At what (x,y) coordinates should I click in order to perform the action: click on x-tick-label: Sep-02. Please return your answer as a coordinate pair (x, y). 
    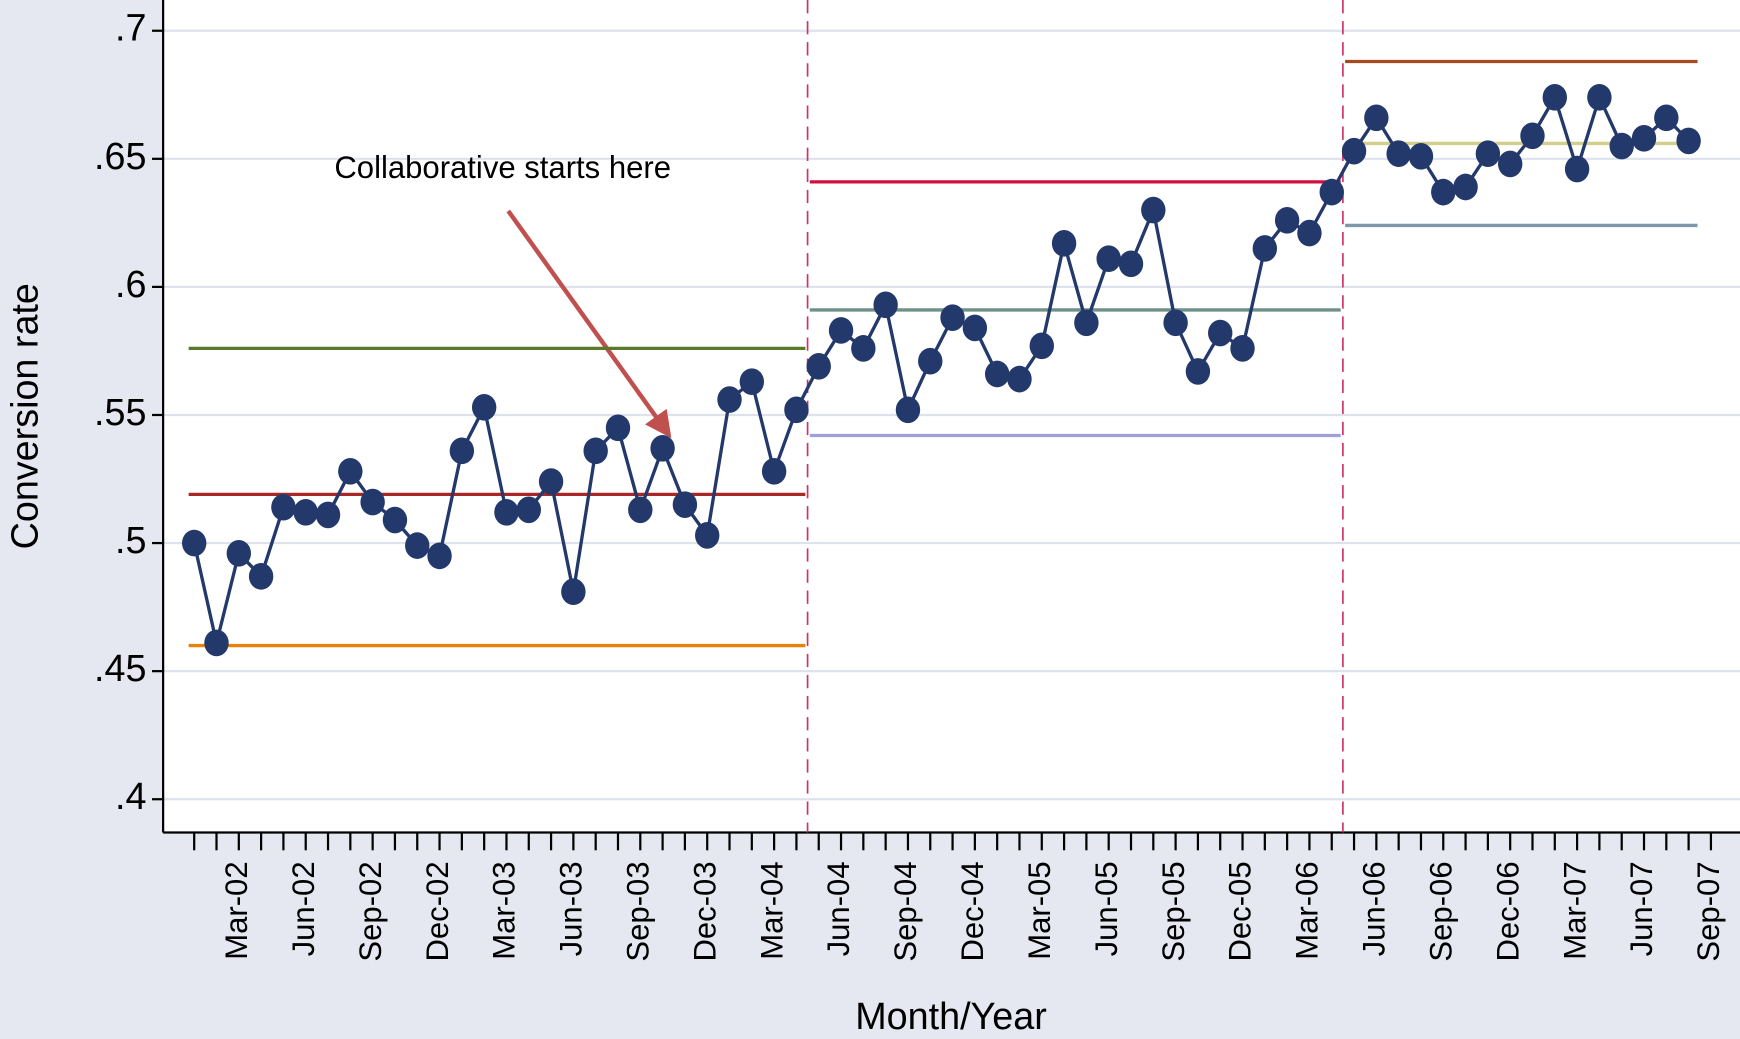
    Looking at the image, I should click on (370, 911).